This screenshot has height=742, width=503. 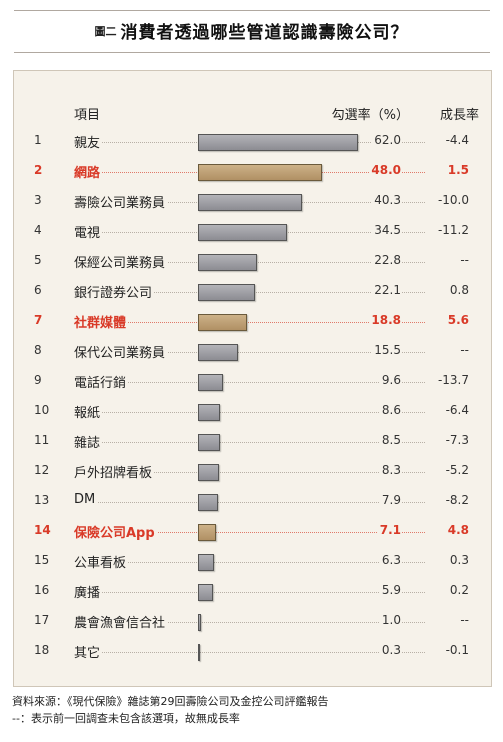 I want to click on title-rule-top, so click(x=252, y=10).